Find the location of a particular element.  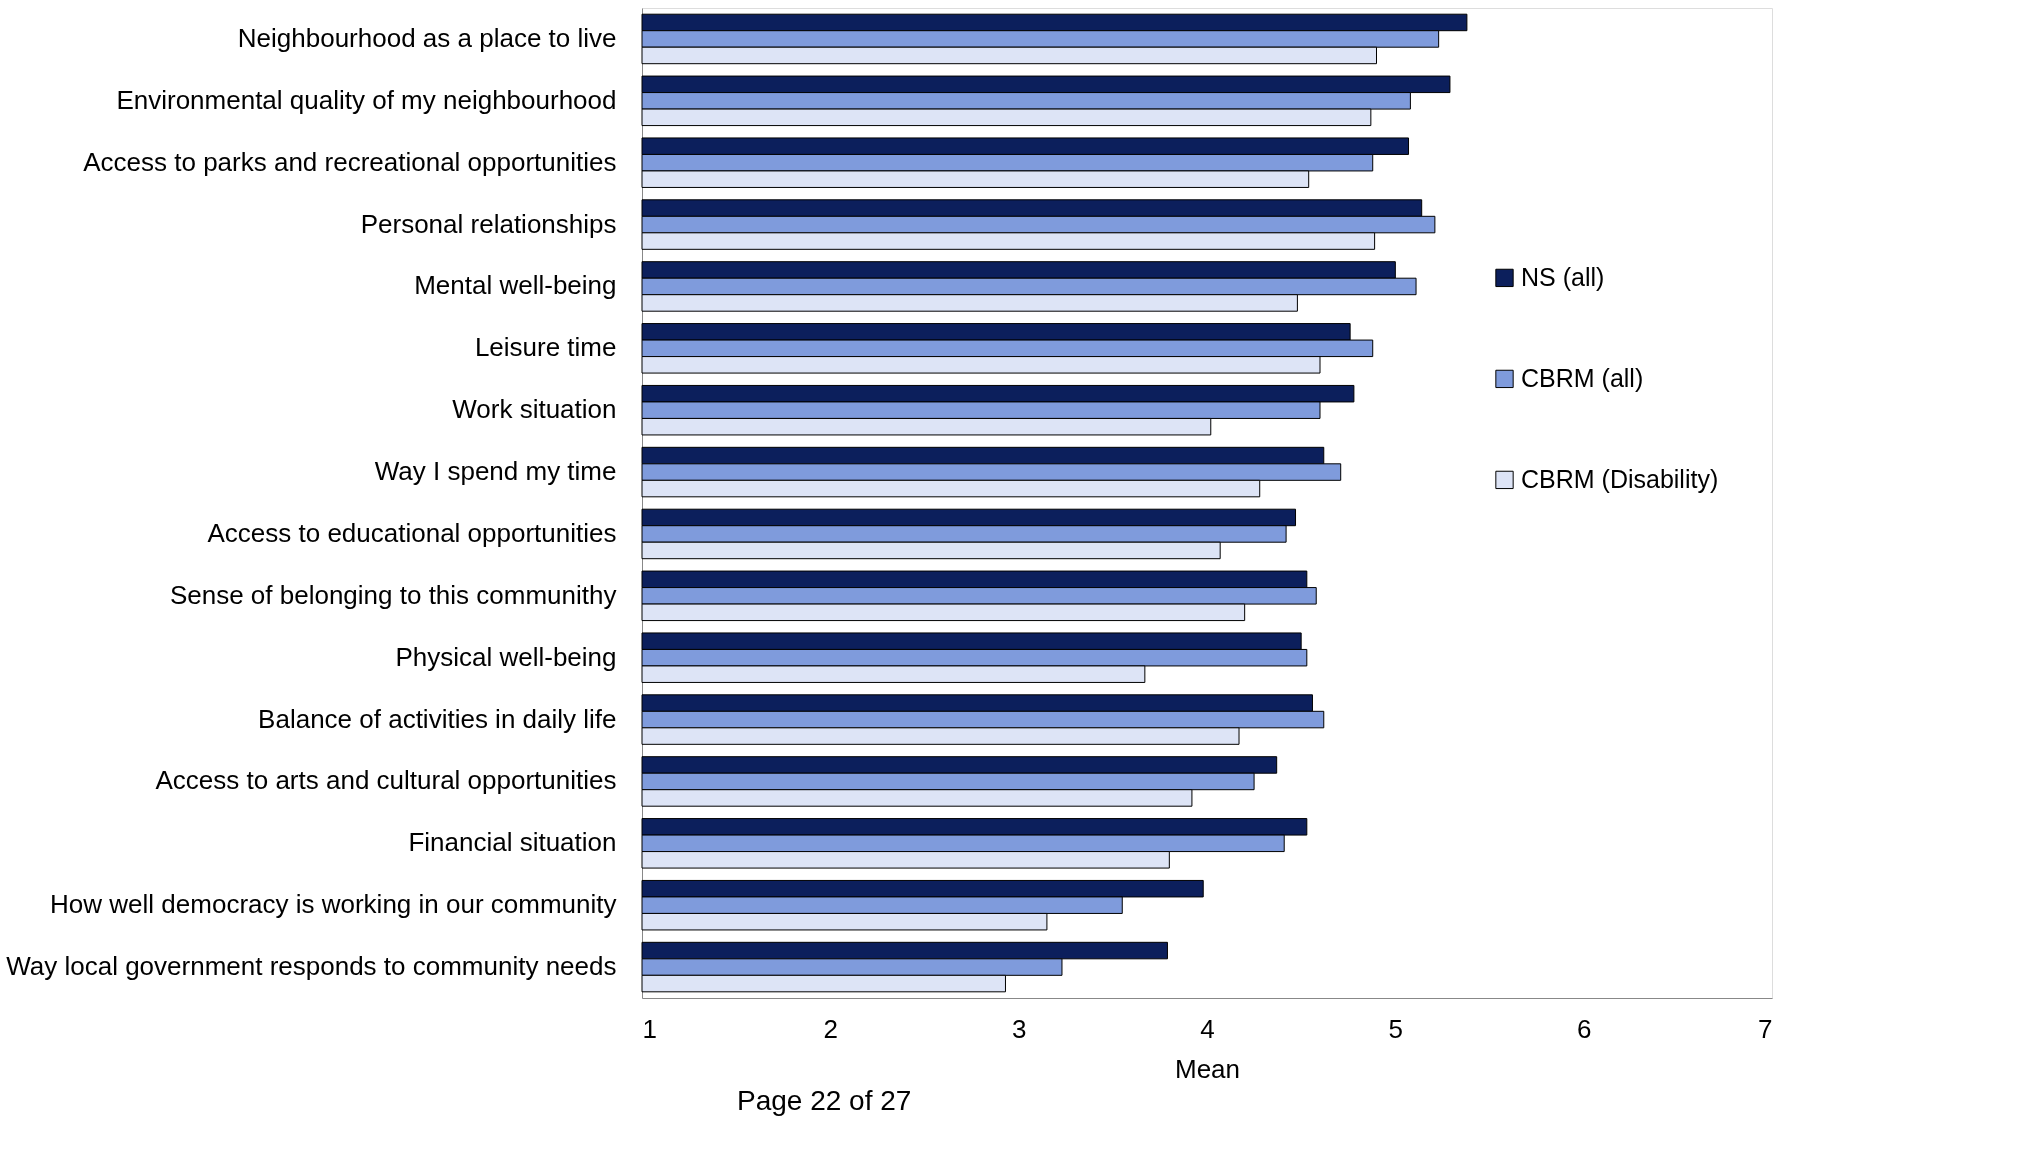

y-tick-label: Sense of belonging to this communithy is located at coordinates (393, 594).